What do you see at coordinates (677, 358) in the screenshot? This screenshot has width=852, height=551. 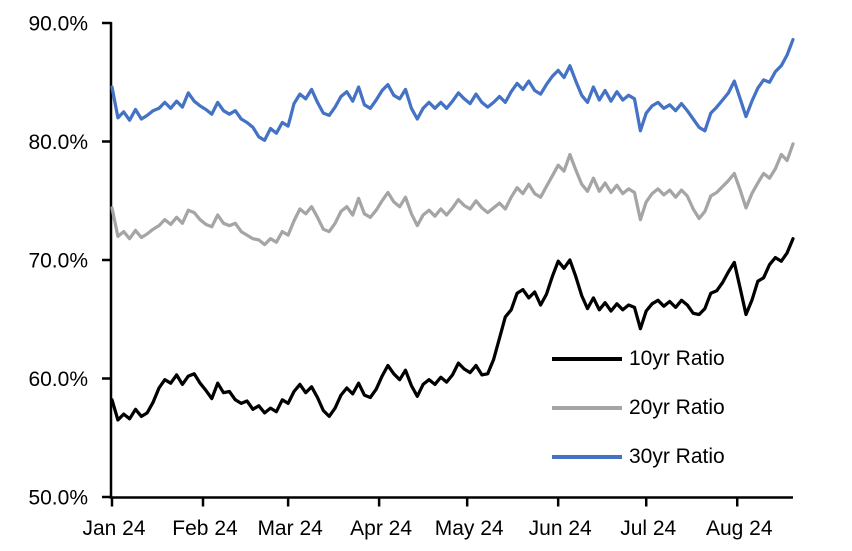 I see `legend-label-10yr-ratio: 10yr Ratio` at bounding box center [677, 358].